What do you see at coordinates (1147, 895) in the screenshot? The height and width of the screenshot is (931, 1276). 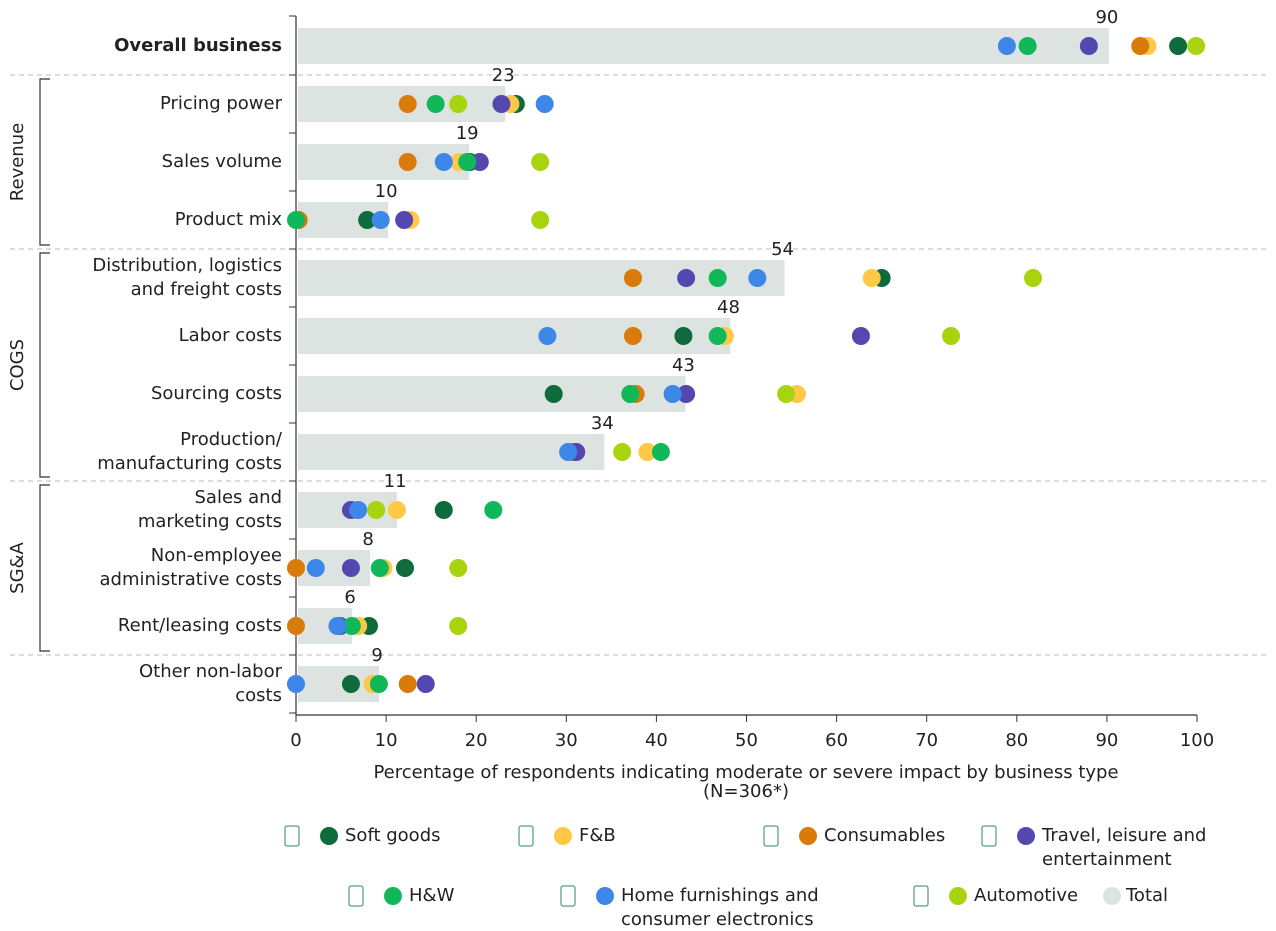 I see `legend-label: Total` at bounding box center [1147, 895].